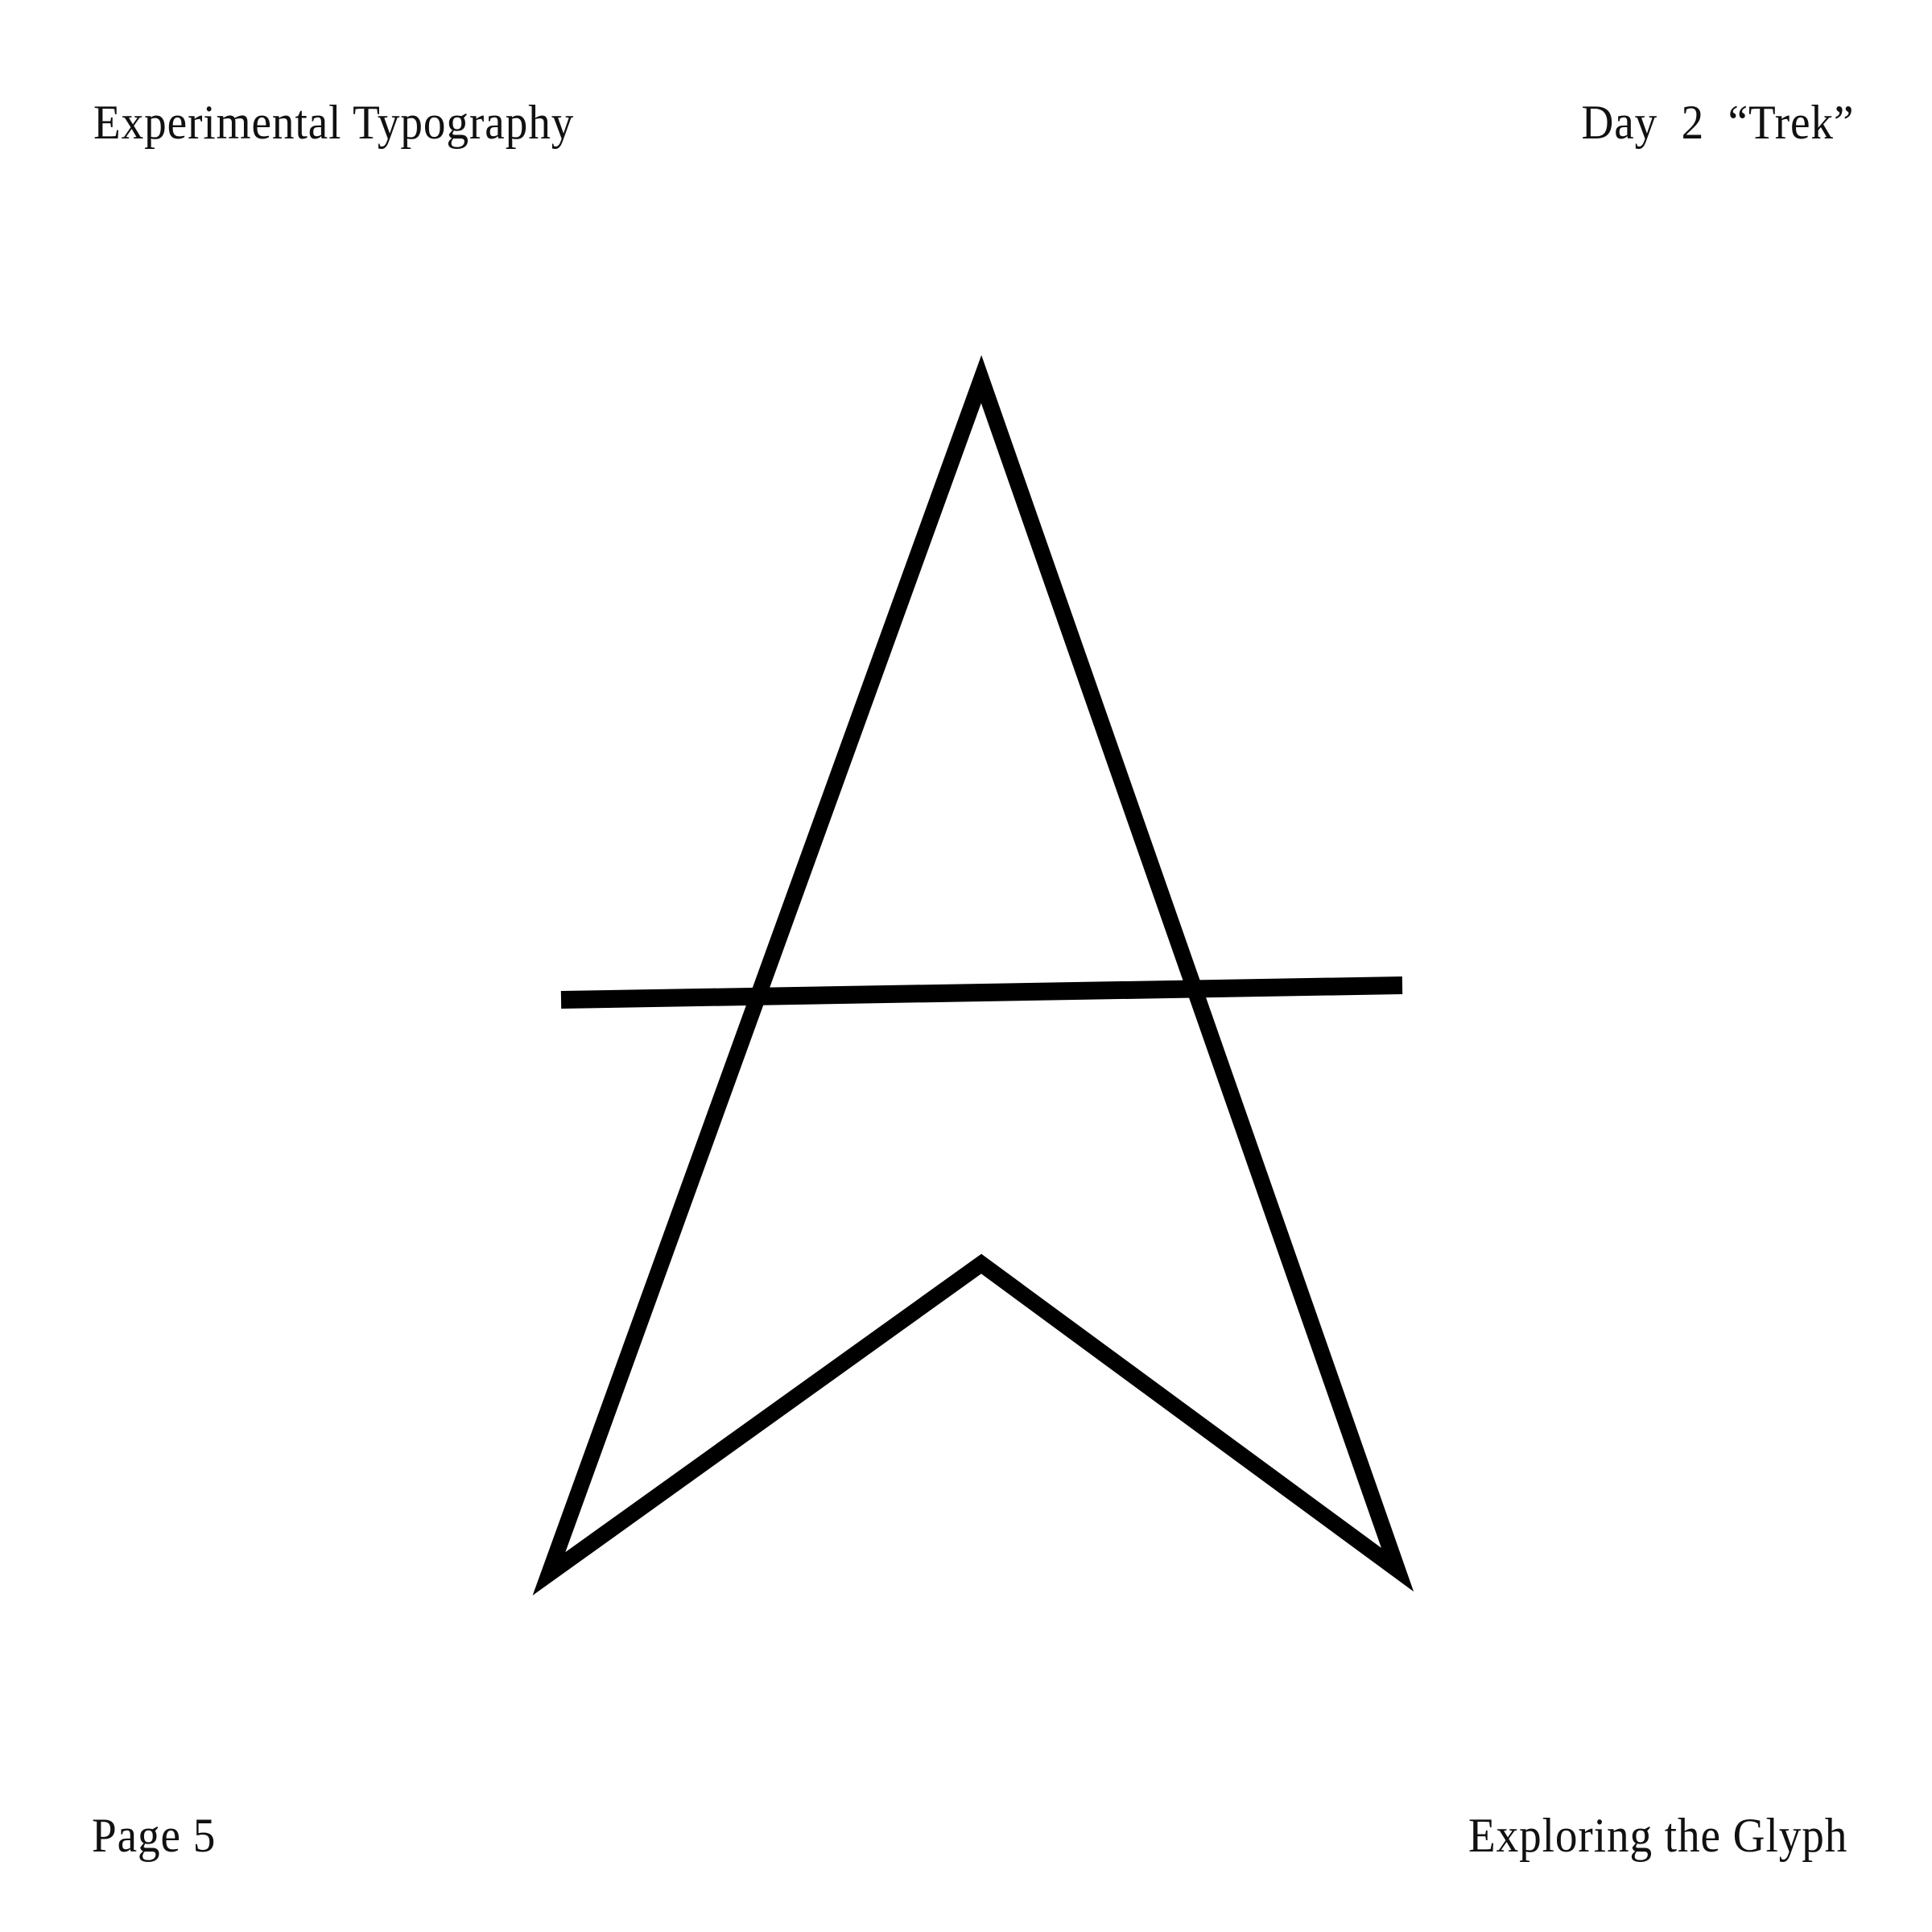  Describe the element at coordinates (1717, 122) in the screenshot. I see `day-label: Day 2 “Trek”` at that location.